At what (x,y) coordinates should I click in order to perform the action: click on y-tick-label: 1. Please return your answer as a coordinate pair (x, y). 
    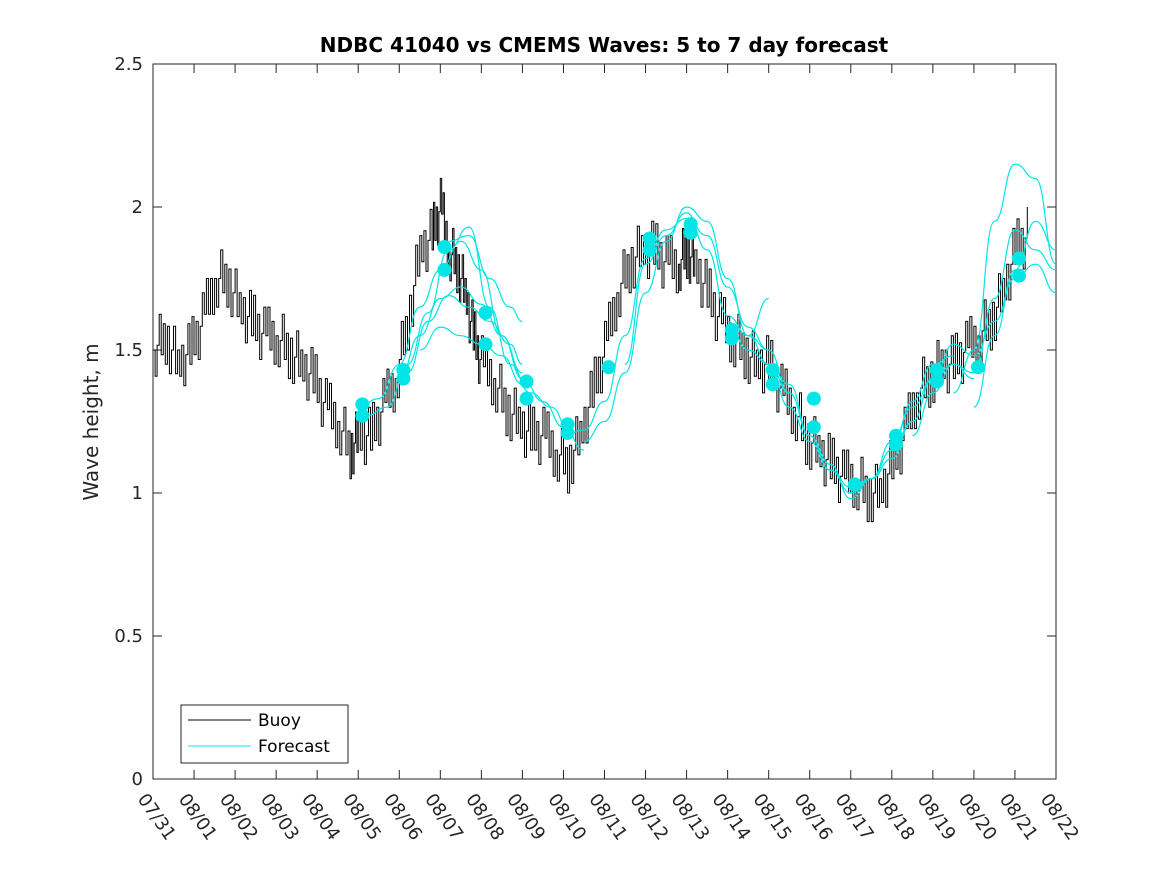
    Looking at the image, I should click on (137, 493).